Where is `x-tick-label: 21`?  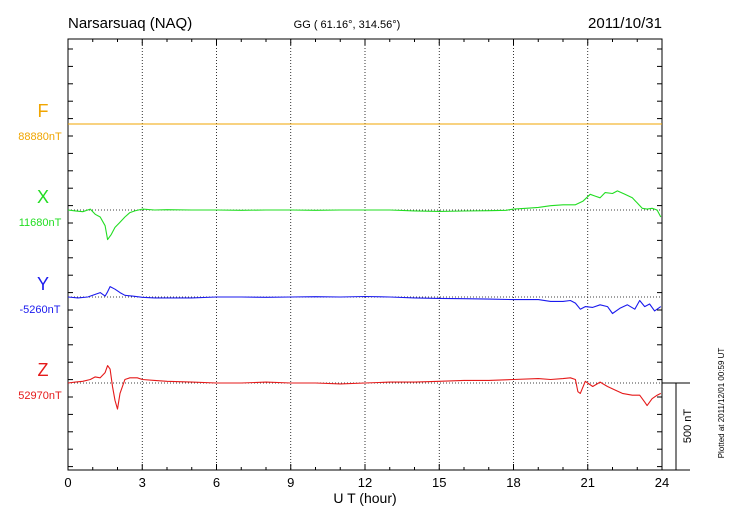
x-tick-label: 21 is located at coordinates (588, 482).